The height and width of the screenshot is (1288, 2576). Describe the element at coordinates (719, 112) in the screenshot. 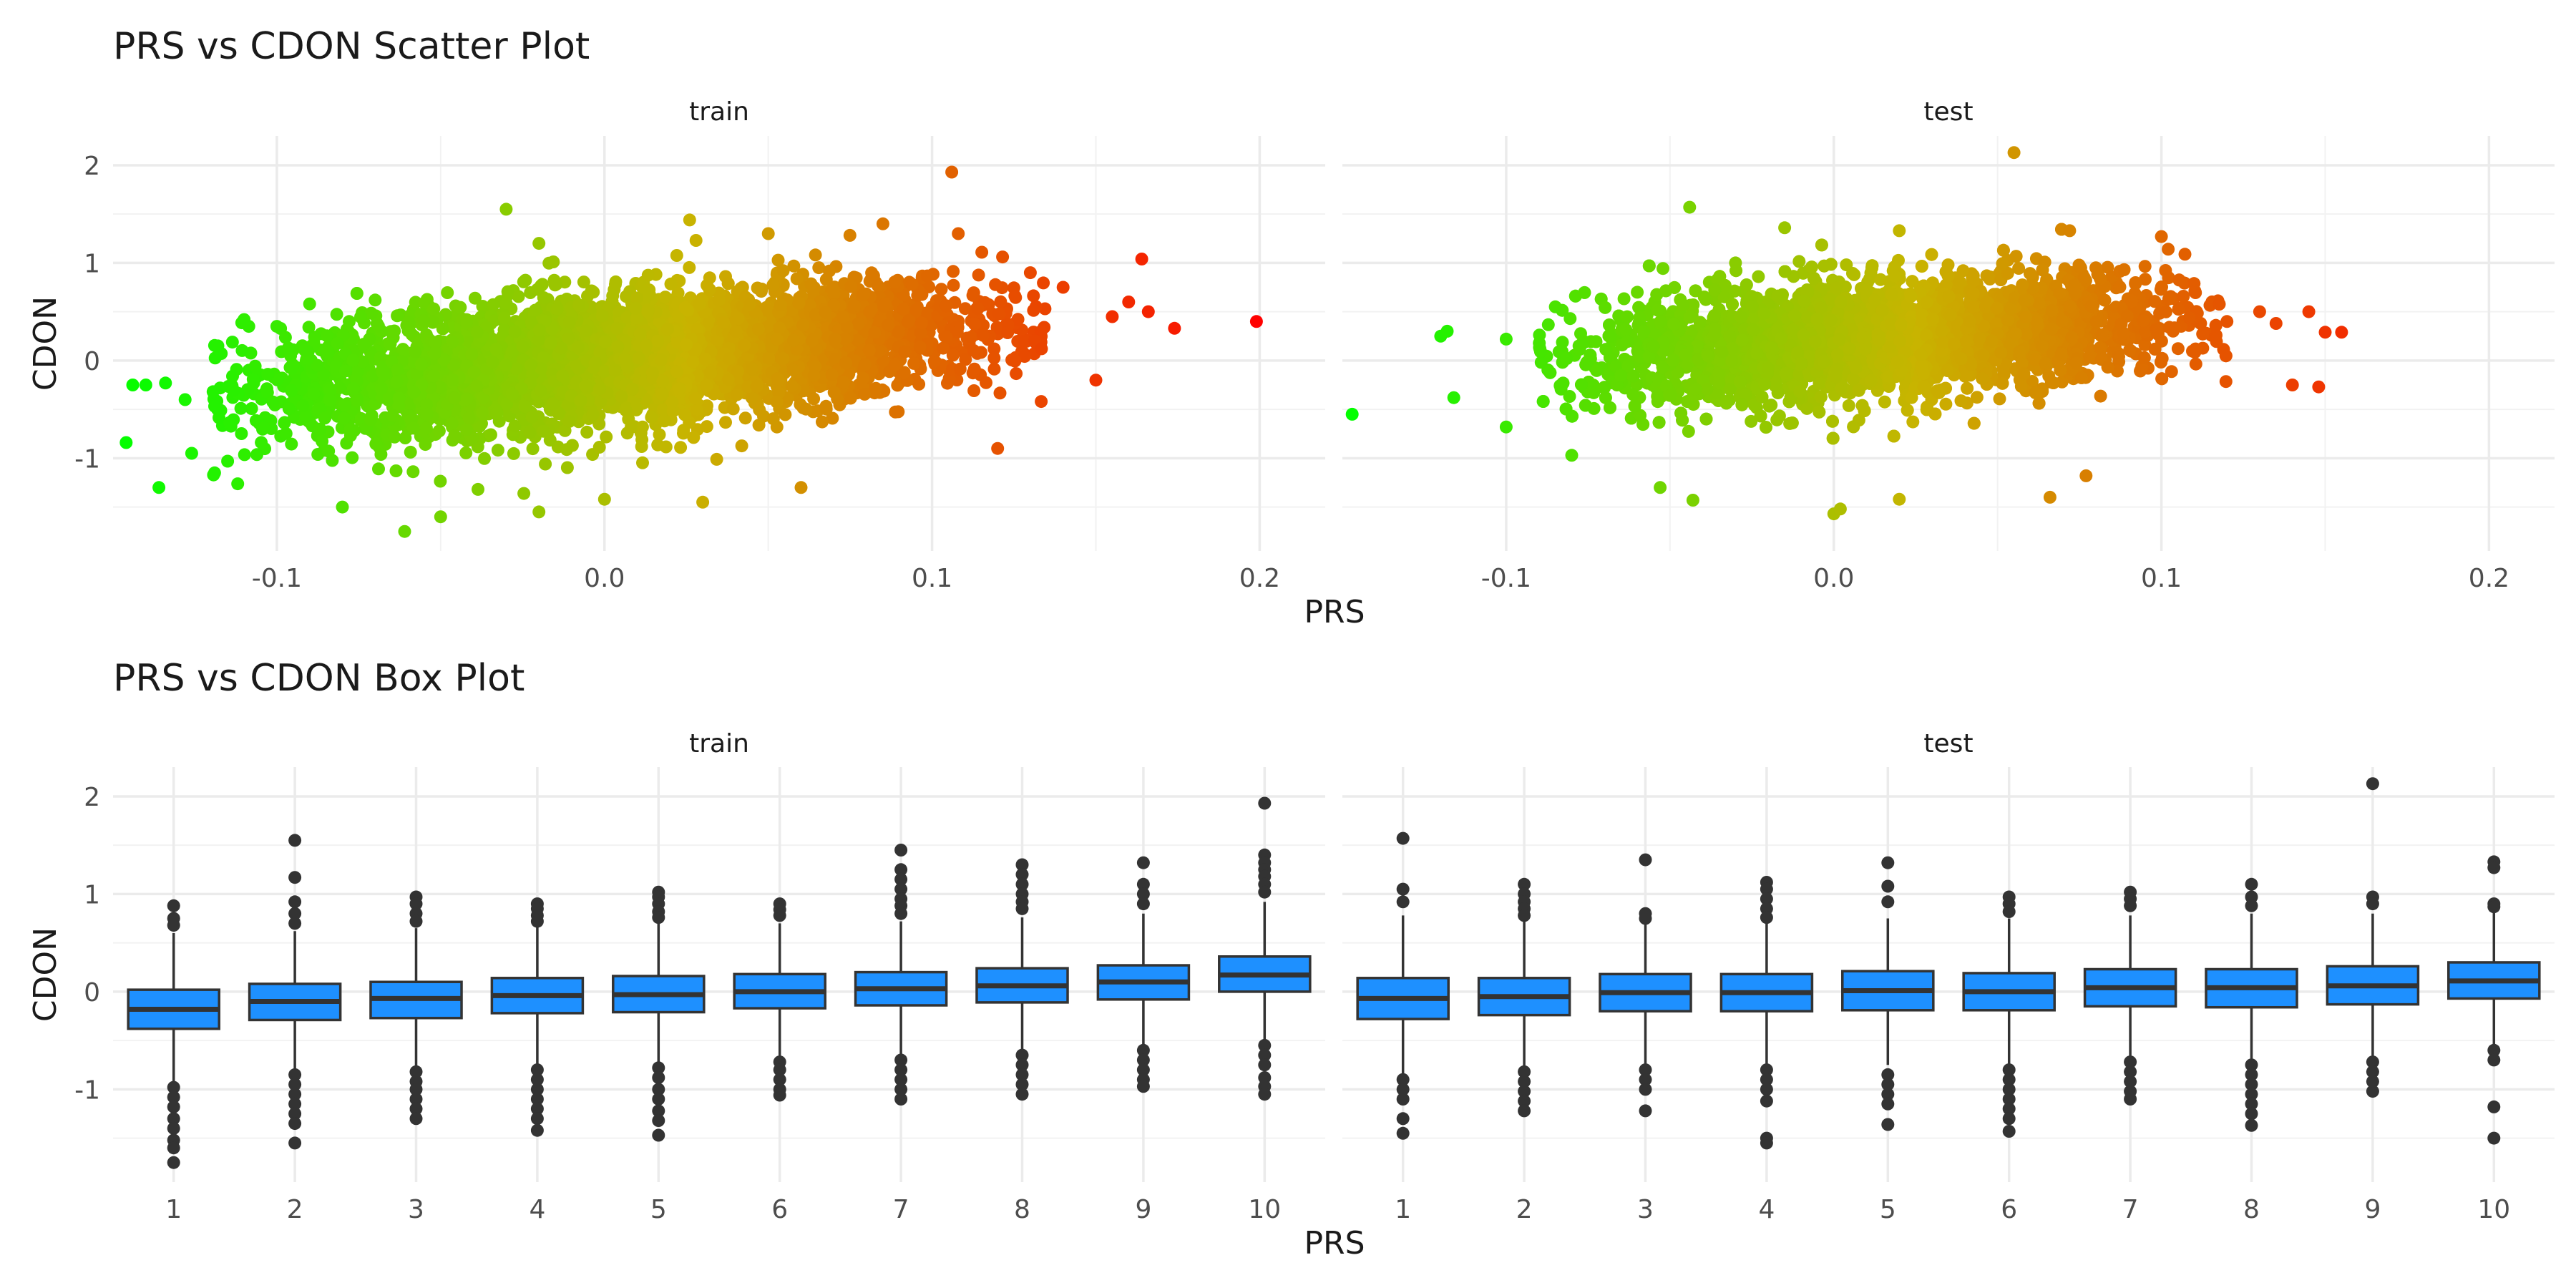

I see `facet-strip-label-train: train` at that location.